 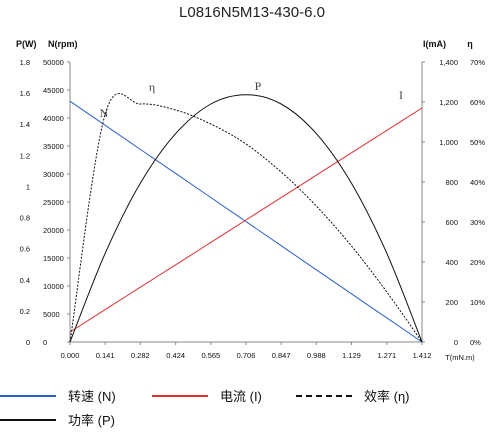 What do you see at coordinates (53, 118) in the screenshot?
I see `speed-tick-label: 40000` at bounding box center [53, 118].